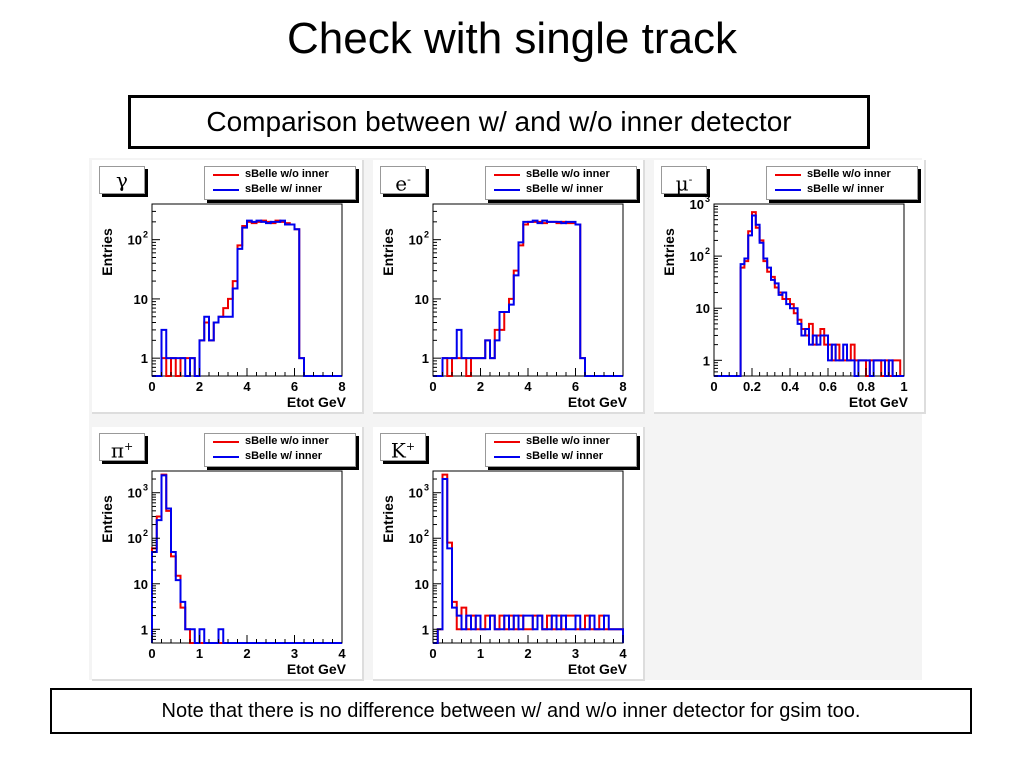 The width and height of the screenshot is (1024, 768). I want to click on particle-symbol: γ, so click(122, 180).